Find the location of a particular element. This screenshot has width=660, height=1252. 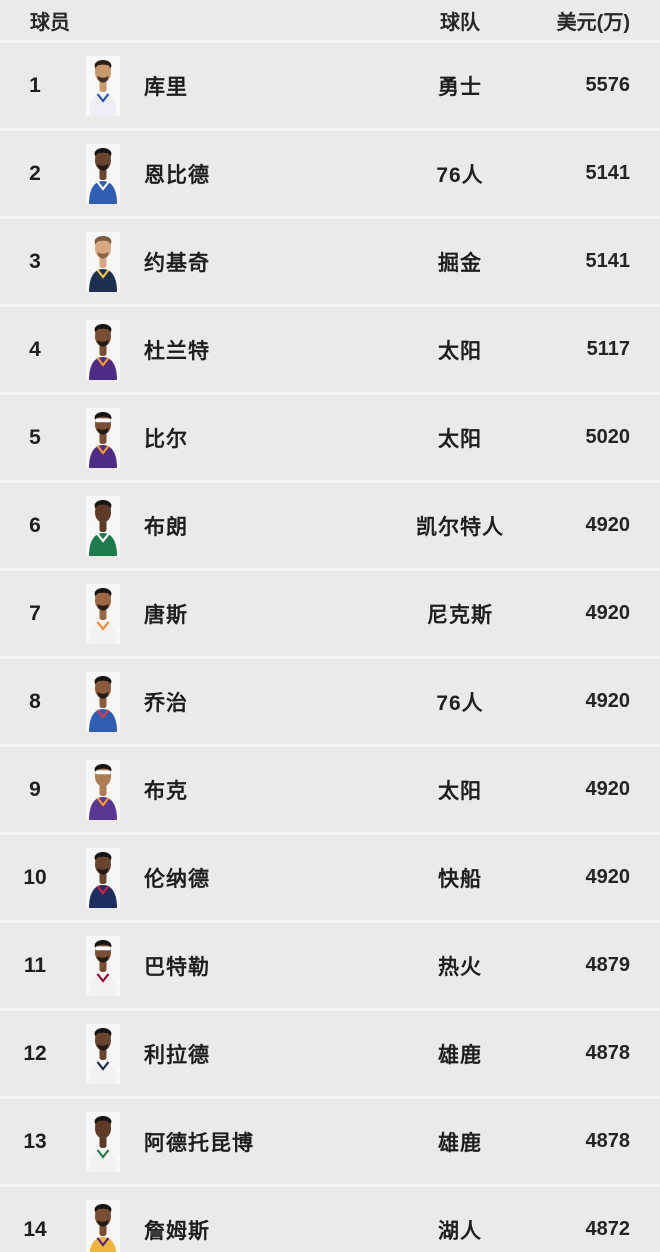

player-name: 恩比德 is located at coordinates (177, 175).